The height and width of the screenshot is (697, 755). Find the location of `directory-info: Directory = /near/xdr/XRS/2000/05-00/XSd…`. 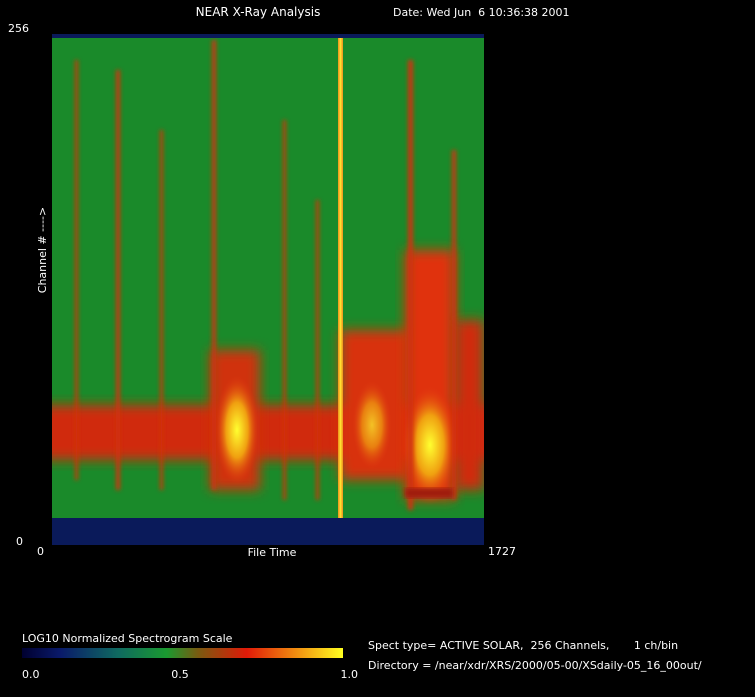

directory-info: Directory = /near/xdr/XRS/2000/05-00/XSd… is located at coordinates (535, 665).